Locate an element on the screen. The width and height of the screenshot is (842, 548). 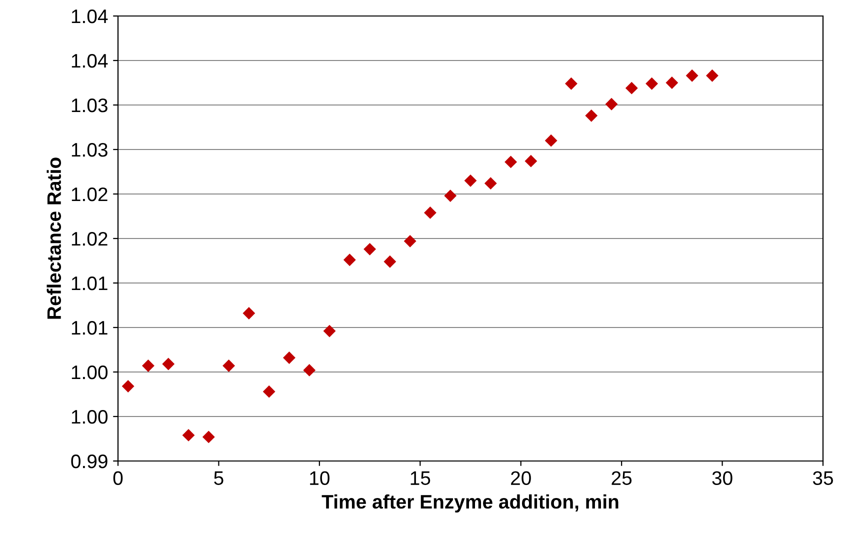
x-tick-label: 20 is located at coordinates (521, 478).